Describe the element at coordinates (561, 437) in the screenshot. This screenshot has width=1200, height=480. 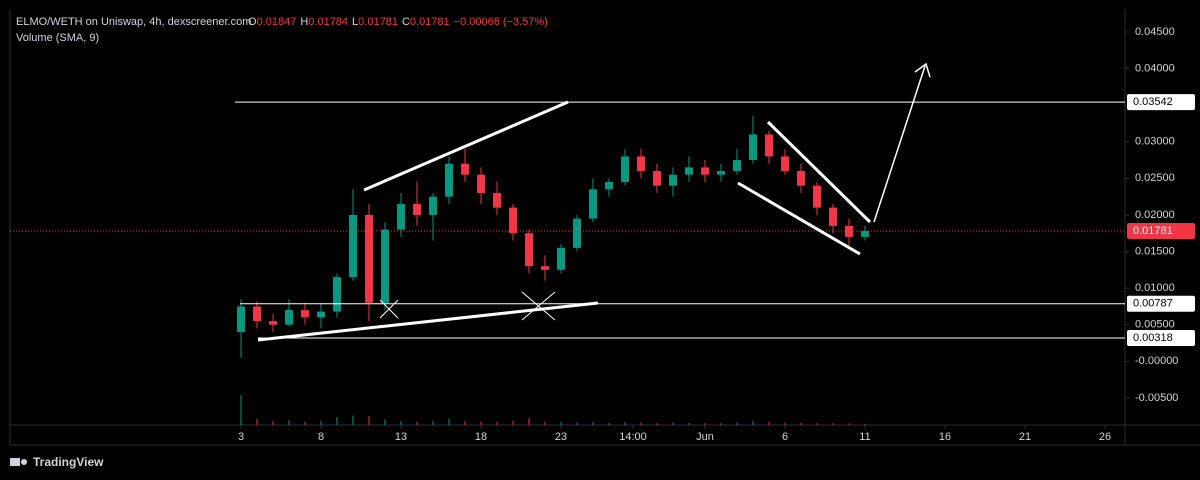
I see `x-tick-label: 23` at that location.